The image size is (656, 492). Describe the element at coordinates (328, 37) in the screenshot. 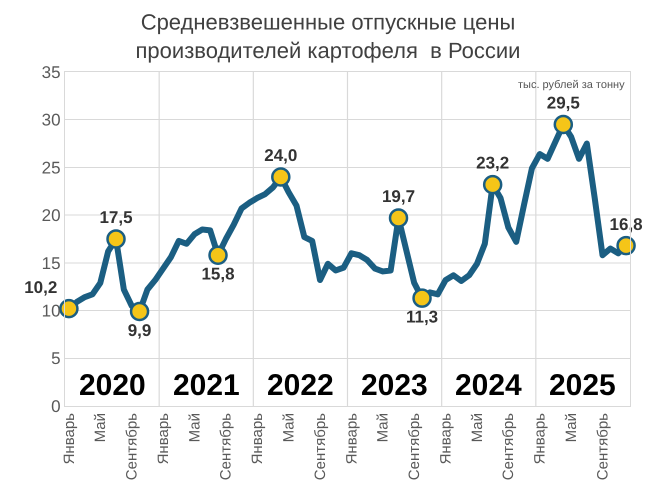

I see `chart-title: Средневзвешенные отпускные цены производителей картофеля в России` at that location.